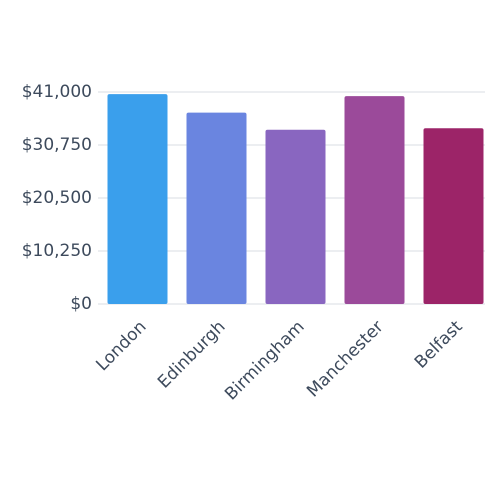 The height and width of the screenshot is (500, 500). I want to click on y-tick-label: $41,000, so click(57, 92).